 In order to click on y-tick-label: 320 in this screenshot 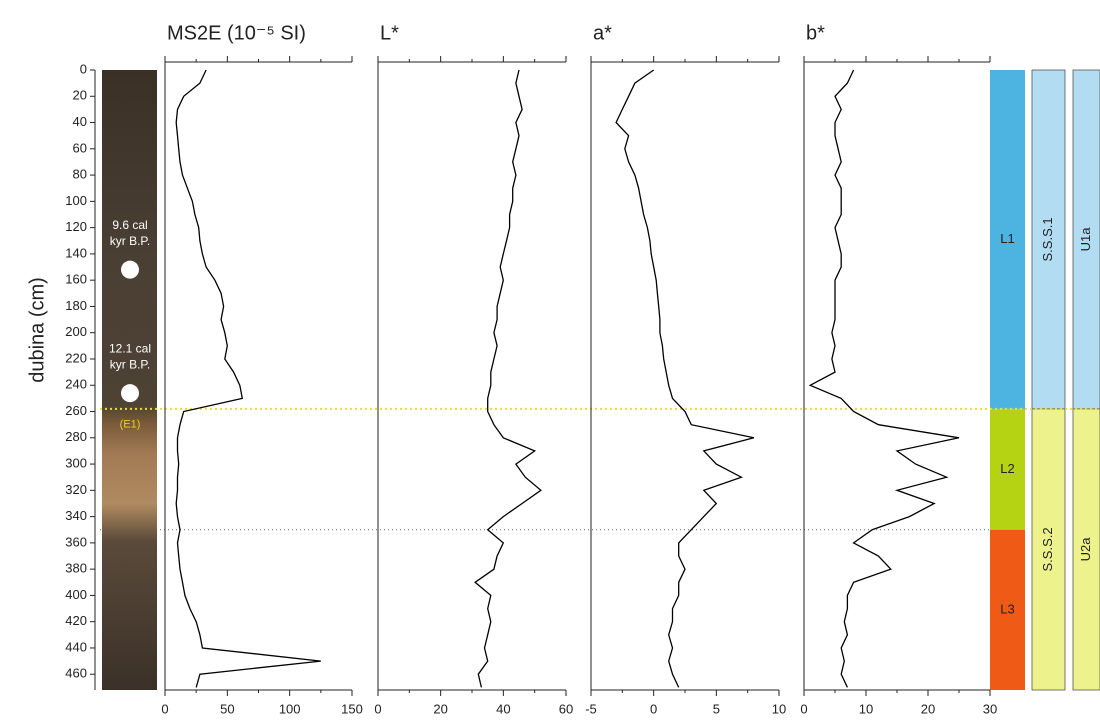, I will do `click(76, 489)`.